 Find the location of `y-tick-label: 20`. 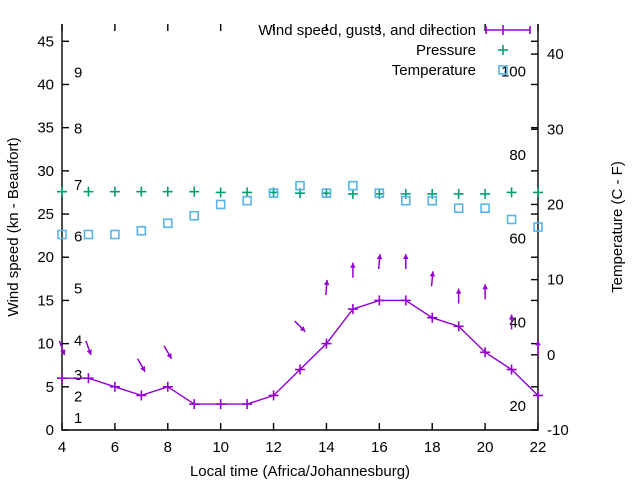

y-tick-label: 20 is located at coordinates (45, 257).